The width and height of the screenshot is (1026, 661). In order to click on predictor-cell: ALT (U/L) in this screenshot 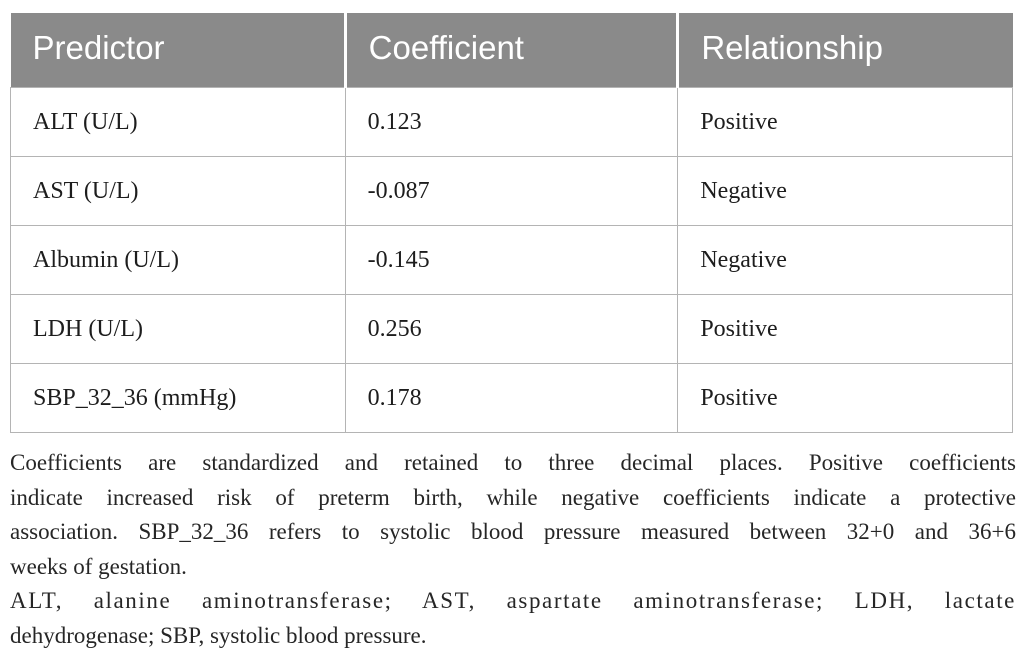, I will do `click(178, 122)`.